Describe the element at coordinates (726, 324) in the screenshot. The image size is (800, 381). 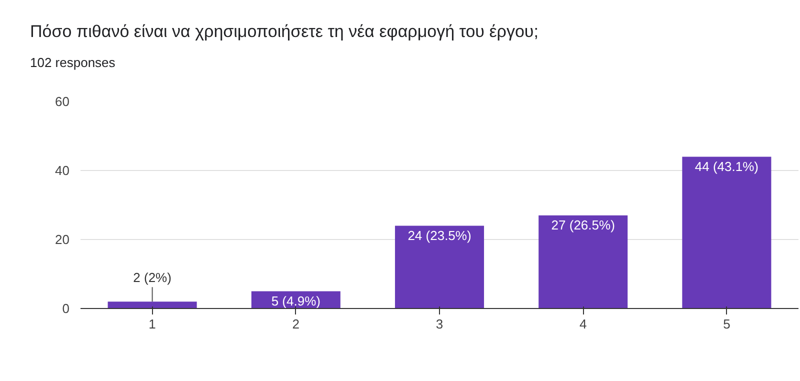
I see `x-tick-label: 5` at that location.